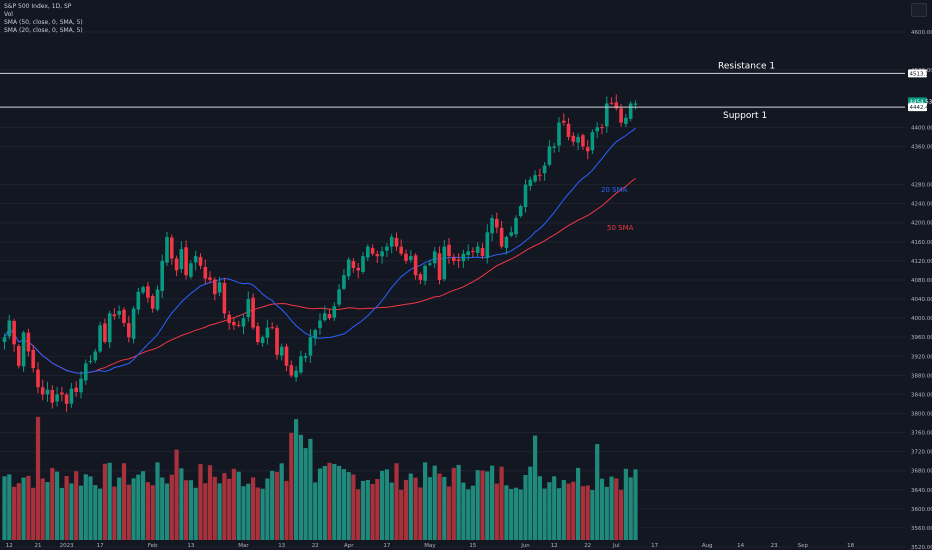 The height and width of the screenshot is (550, 932). Describe the element at coordinates (919, 10) in the screenshot. I see `chart-settings-button` at that location.